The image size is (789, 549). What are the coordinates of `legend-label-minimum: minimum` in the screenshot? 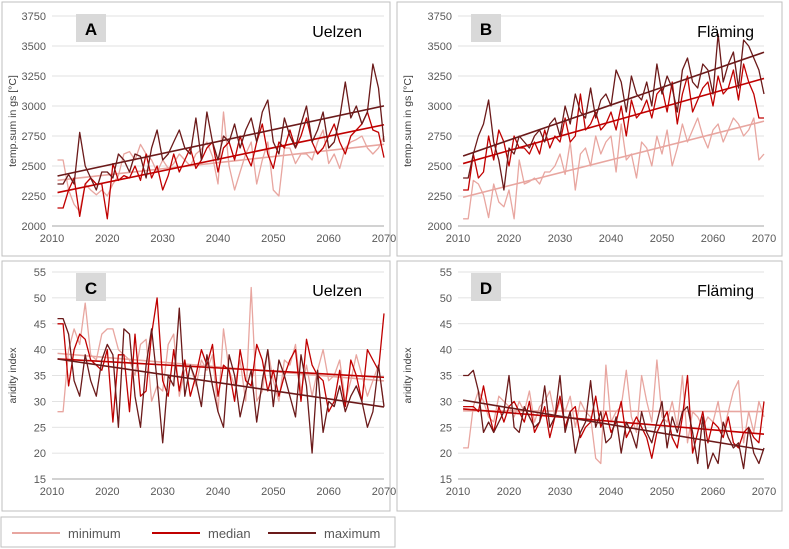 It's located at (94, 533).